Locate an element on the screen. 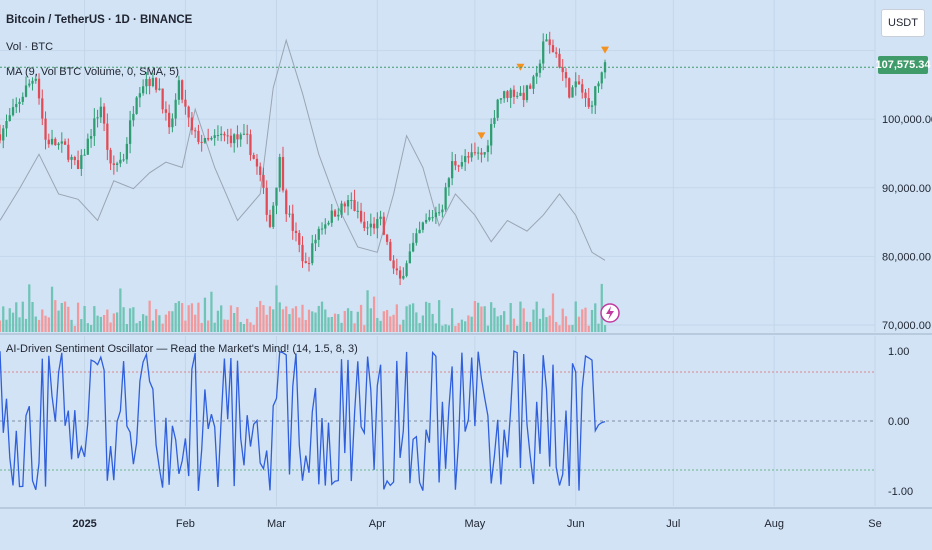  currency-button: USDT is located at coordinates (903, 23).